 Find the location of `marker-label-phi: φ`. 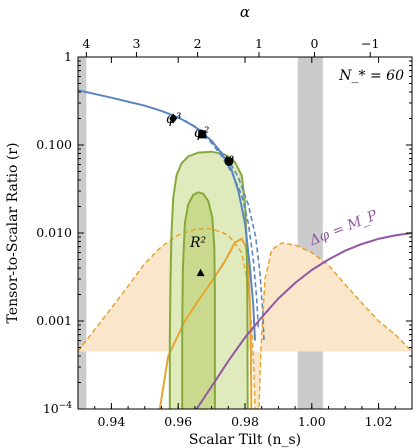

marker-label-phi: φ is located at coordinates (229, 159).